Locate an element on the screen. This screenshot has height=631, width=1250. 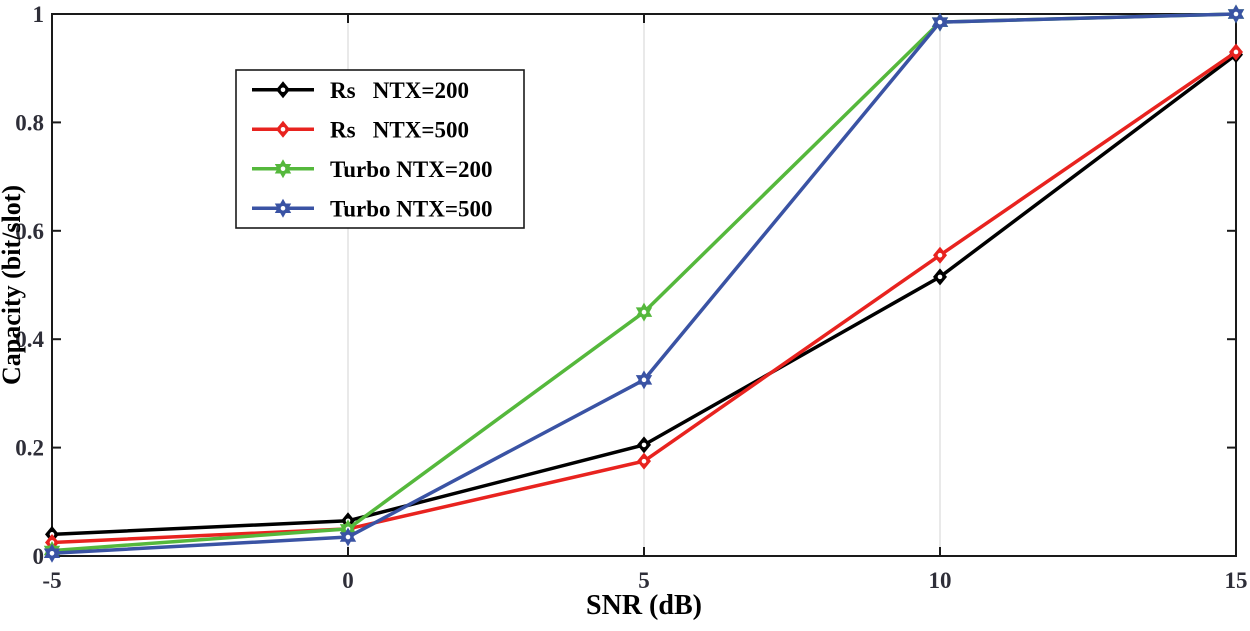
legend-label: Rs NTX=500 is located at coordinates (399, 129).